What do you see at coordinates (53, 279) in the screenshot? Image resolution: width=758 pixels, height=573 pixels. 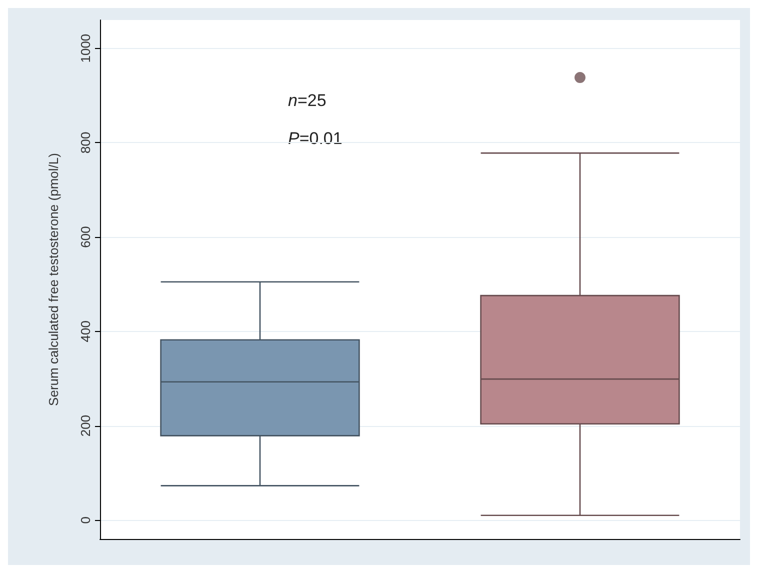 I see `y-axis-title: Serum calculated free testosterone (pmol/L)` at bounding box center [53, 279].